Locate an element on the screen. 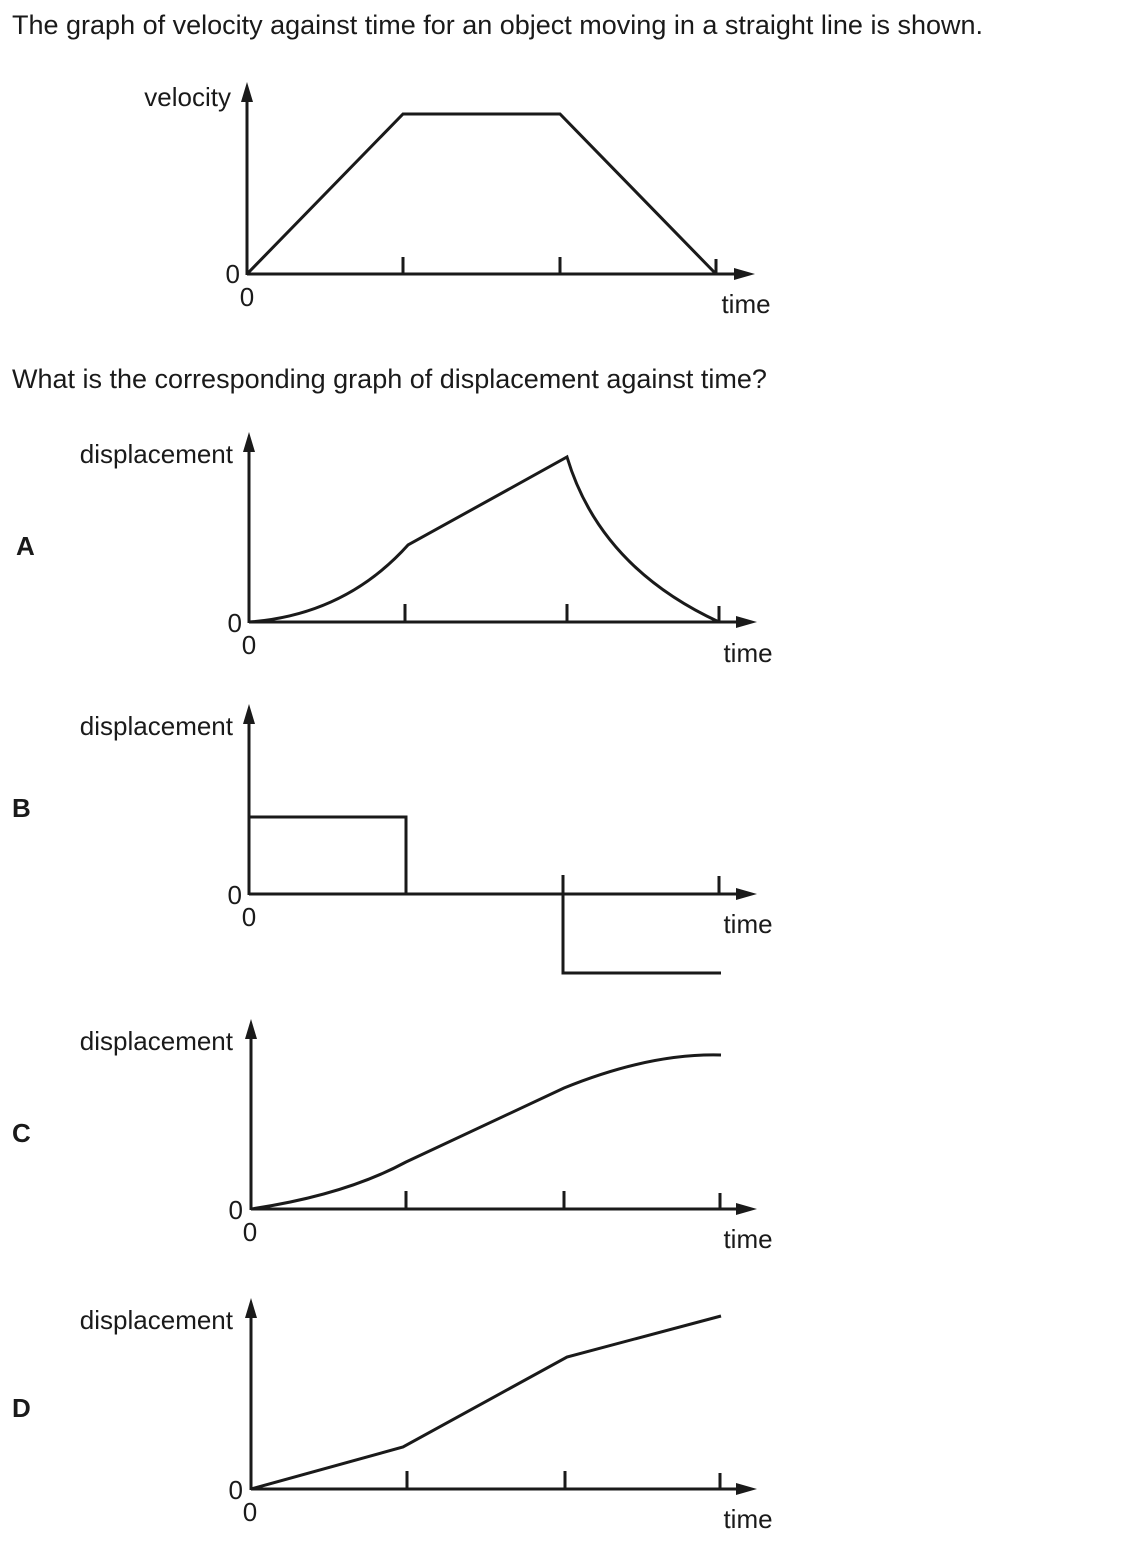 This screenshot has height=1545, width=1123. velocity-x-arrow is located at coordinates (744, 274).